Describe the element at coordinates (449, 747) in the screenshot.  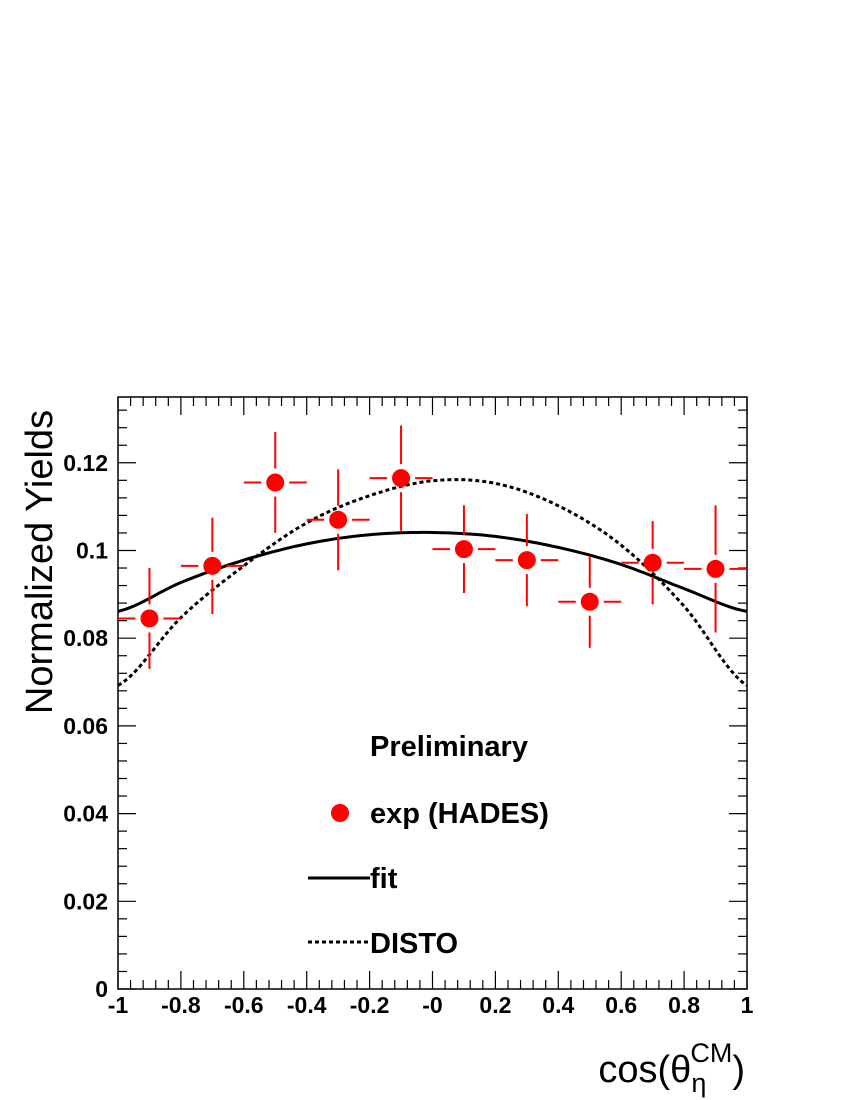
I see `preliminary-annotation: Preliminary` at that location.